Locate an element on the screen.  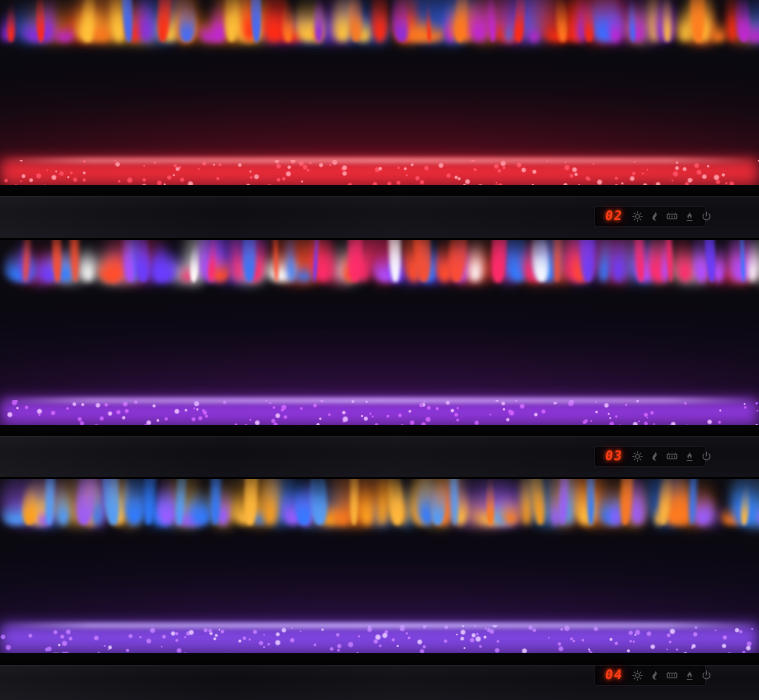
control-panel: 02 is located at coordinates (652, 216).